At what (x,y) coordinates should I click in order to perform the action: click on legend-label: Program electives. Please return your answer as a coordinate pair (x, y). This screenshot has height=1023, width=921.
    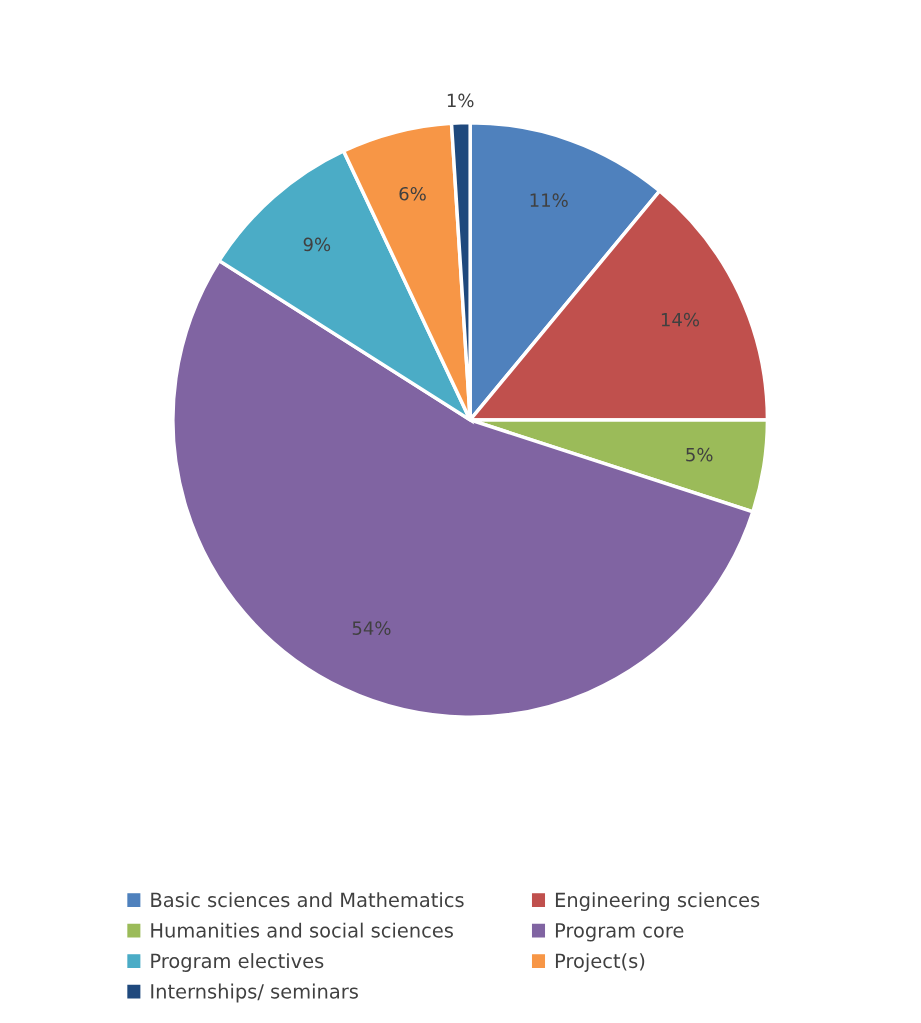
    Looking at the image, I should click on (237, 962).